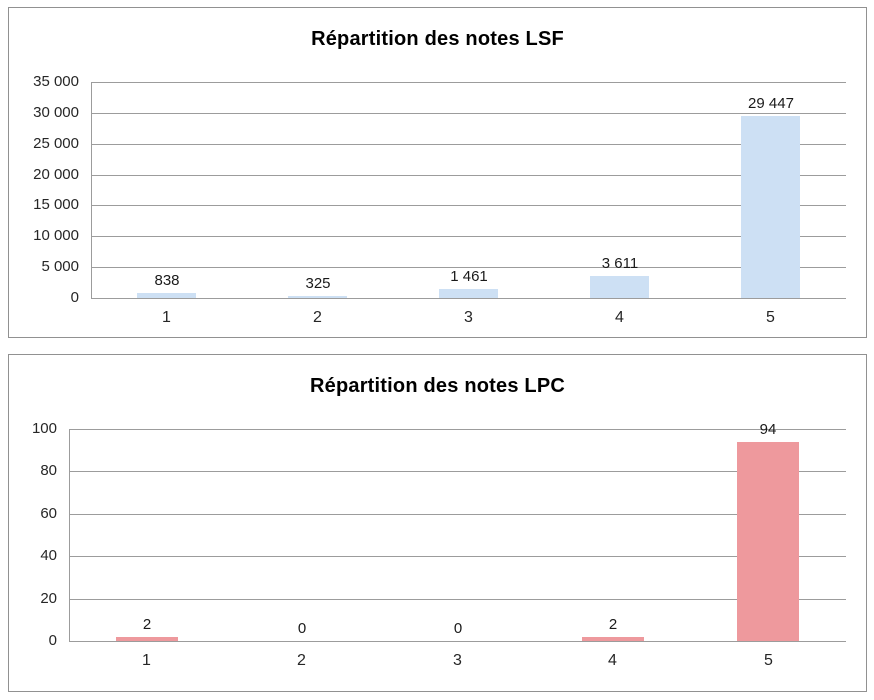  Describe the element at coordinates (56, 143) in the screenshot. I see `y-tick-label: 25 000` at that location.